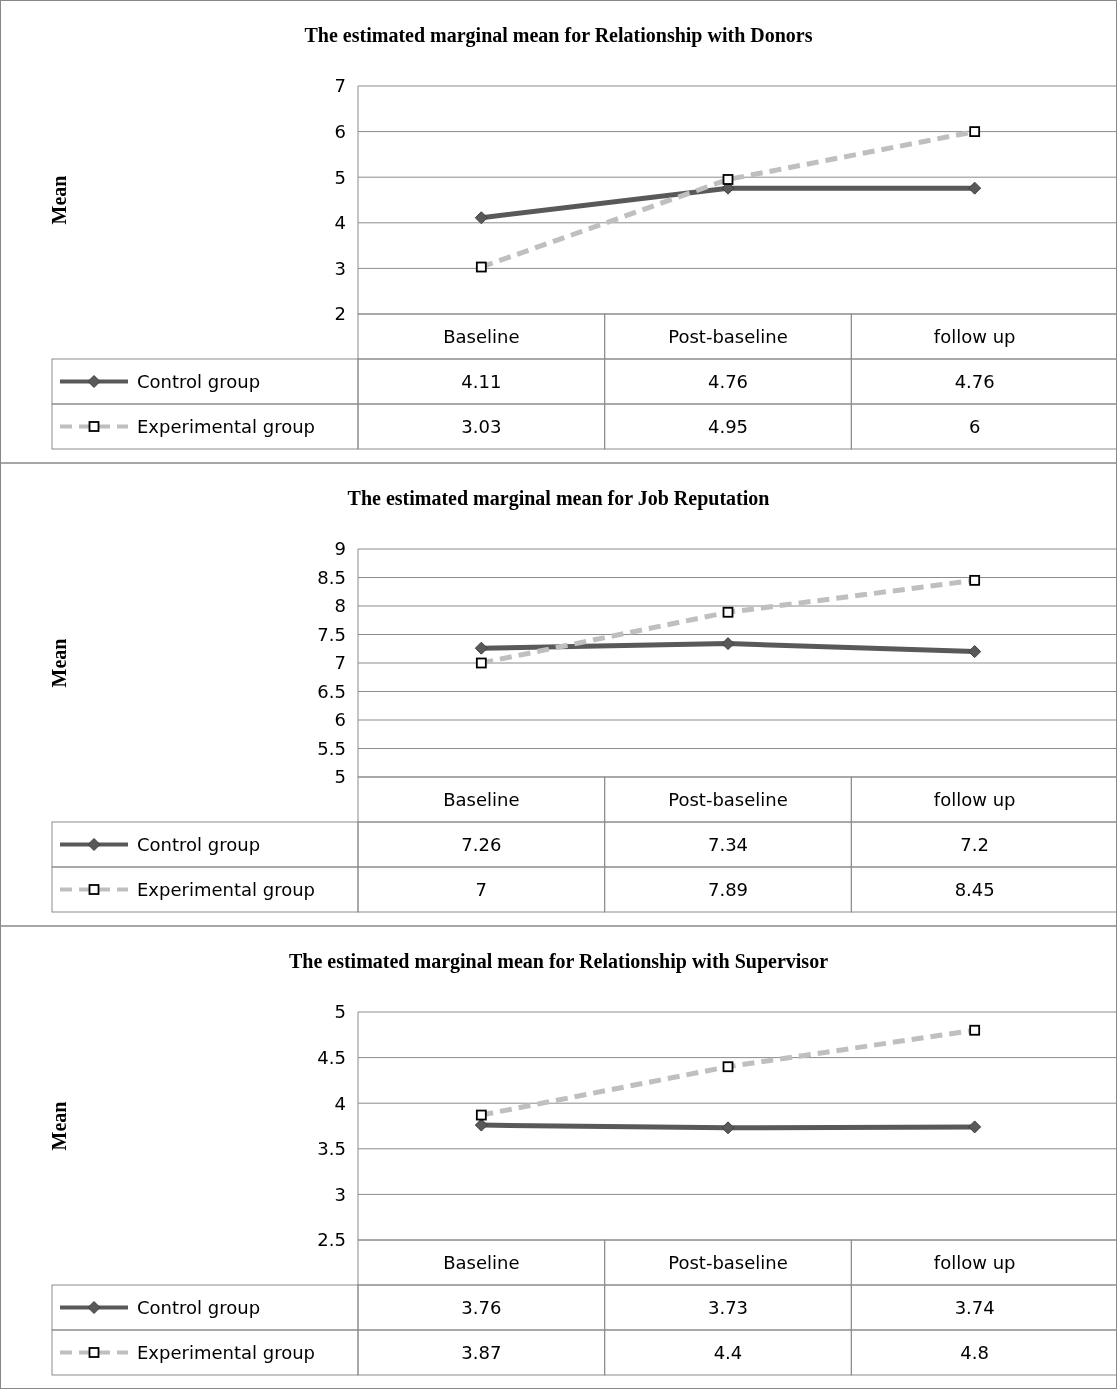 The width and height of the screenshot is (1117, 1389). What do you see at coordinates (331, 1240) in the screenshot?
I see `y-tick-label: 2.5` at bounding box center [331, 1240].